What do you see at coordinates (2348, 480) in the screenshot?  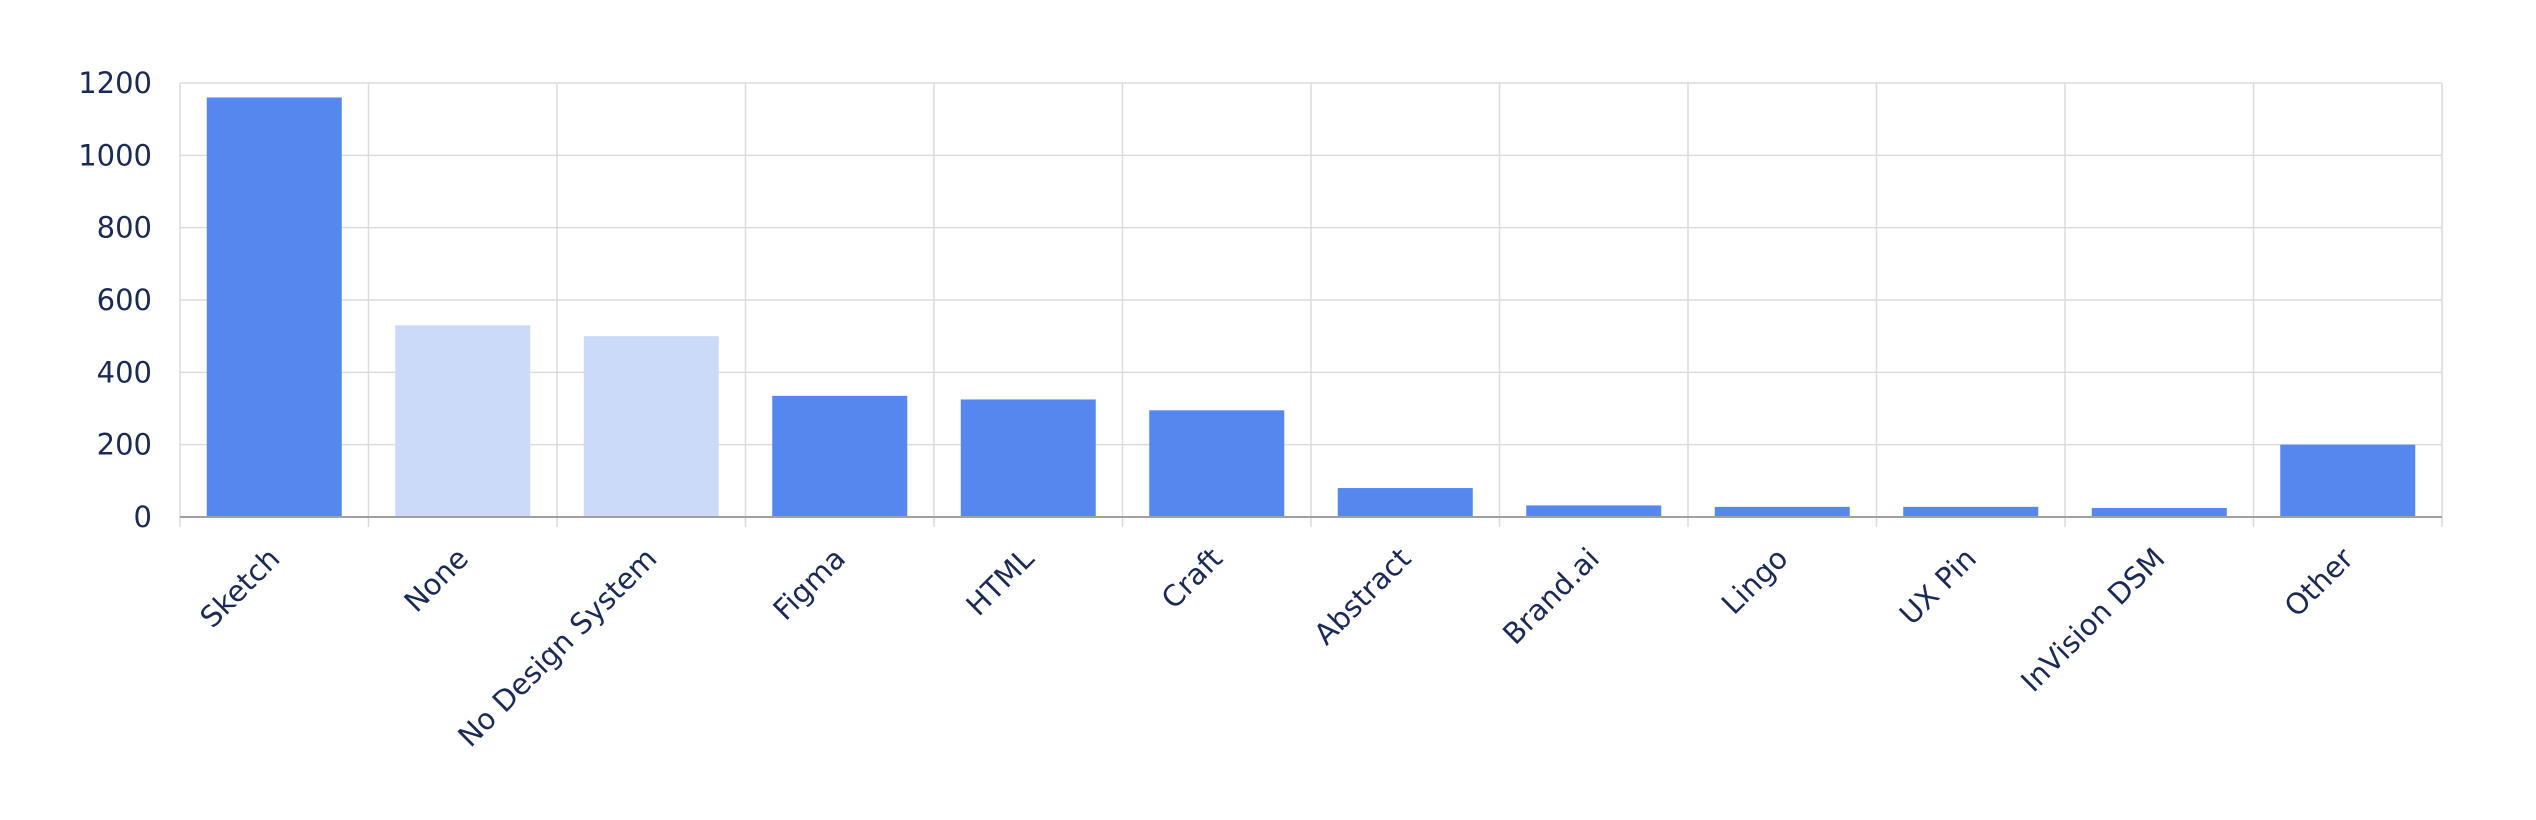 I see `bar-other` at bounding box center [2348, 480].